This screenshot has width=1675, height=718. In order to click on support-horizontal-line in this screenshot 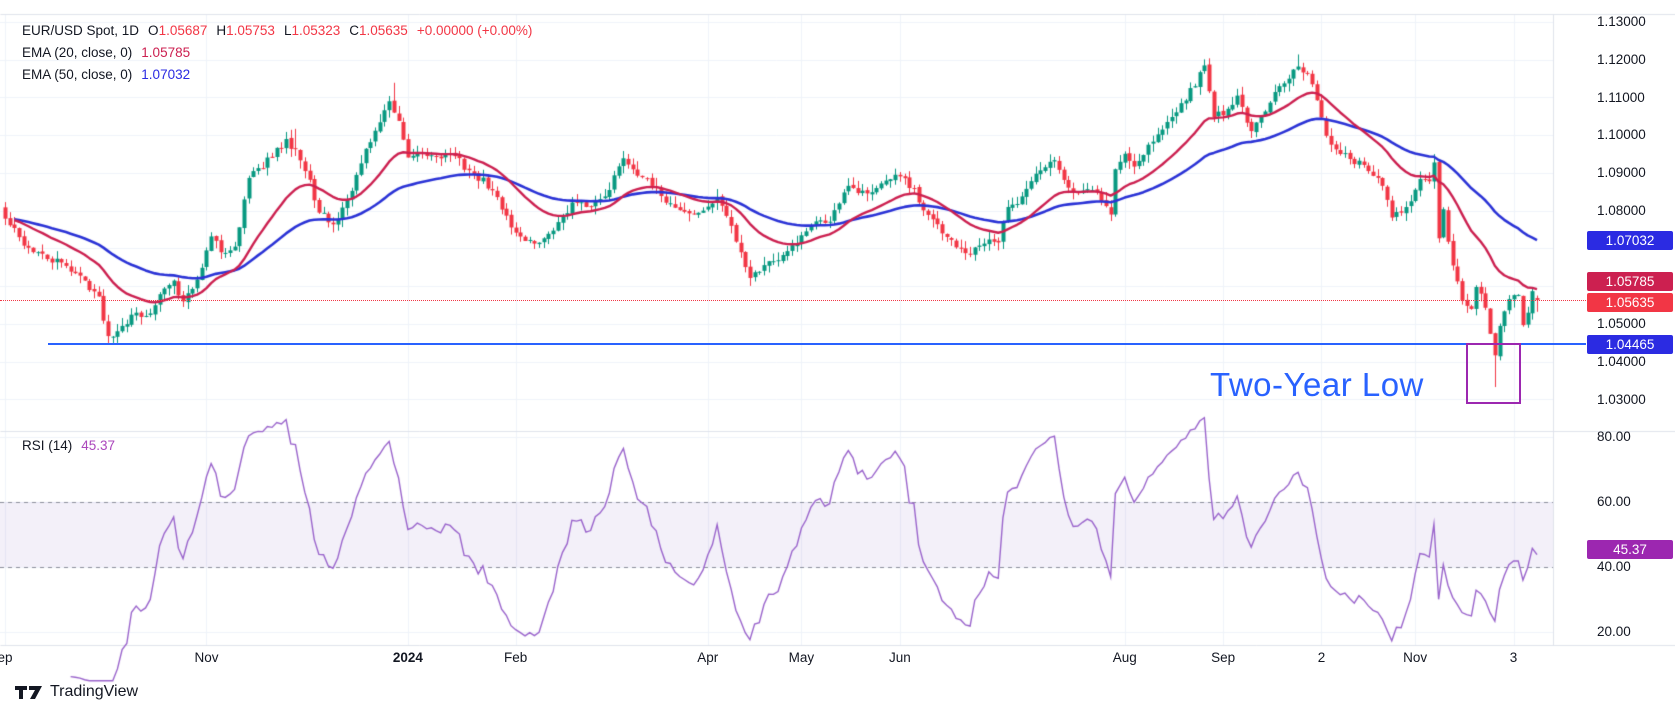, I will do `click(817, 344)`.